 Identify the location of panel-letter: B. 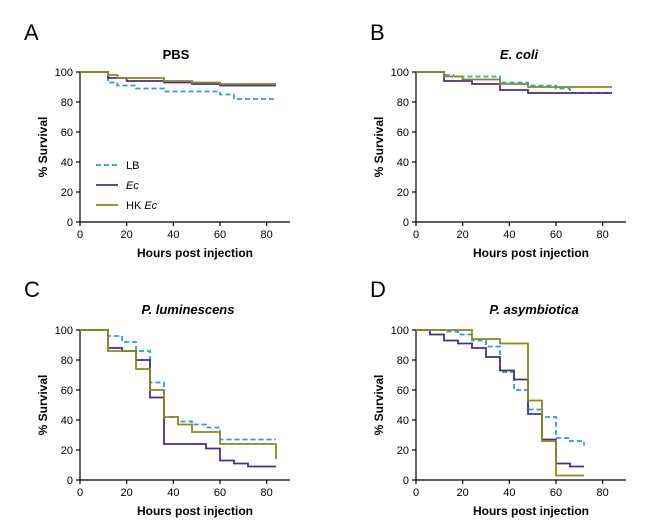
(377, 32).